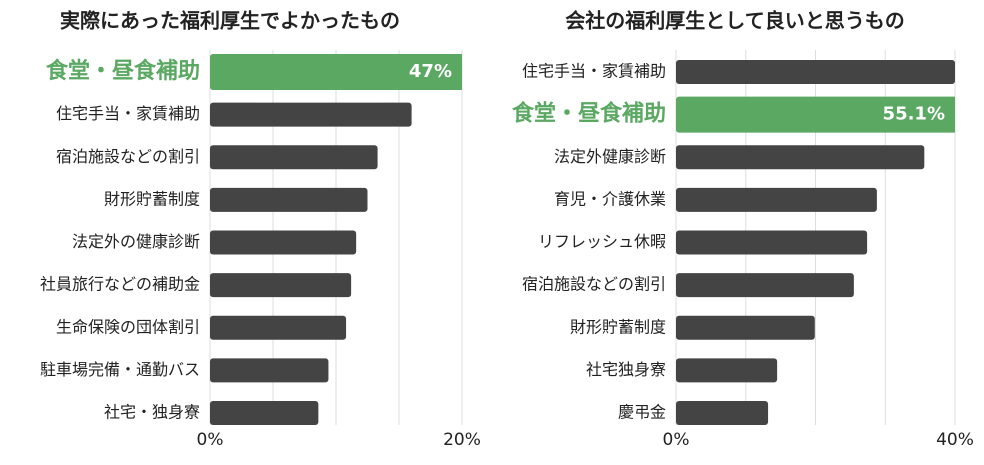  I want to click on chart-title: 実際にあった福利厚生でよかったもの, so click(230, 21).